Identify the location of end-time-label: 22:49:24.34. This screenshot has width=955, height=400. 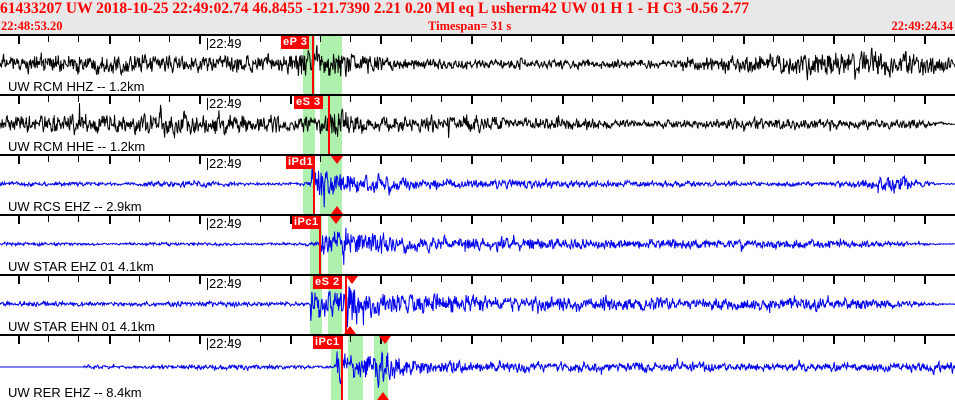
(922, 26).